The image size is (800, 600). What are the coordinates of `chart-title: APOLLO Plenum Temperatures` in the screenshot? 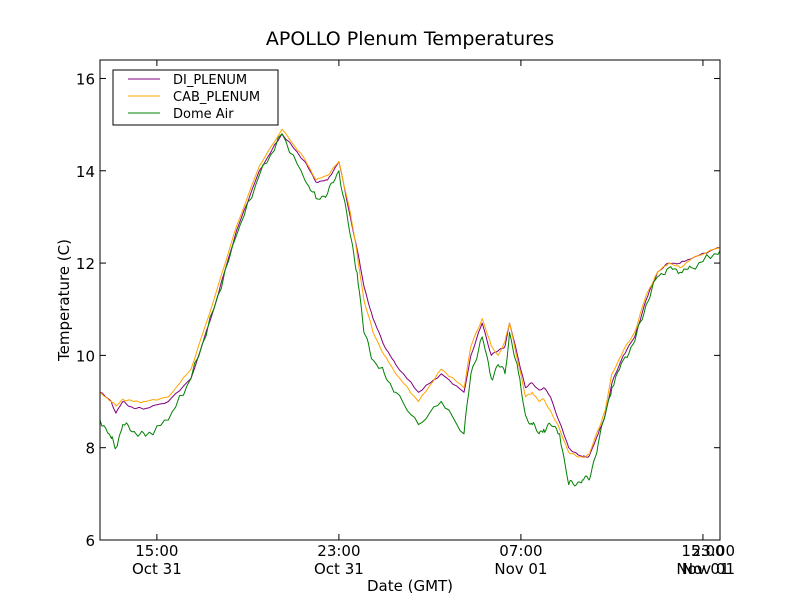 It's located at (410, 39).